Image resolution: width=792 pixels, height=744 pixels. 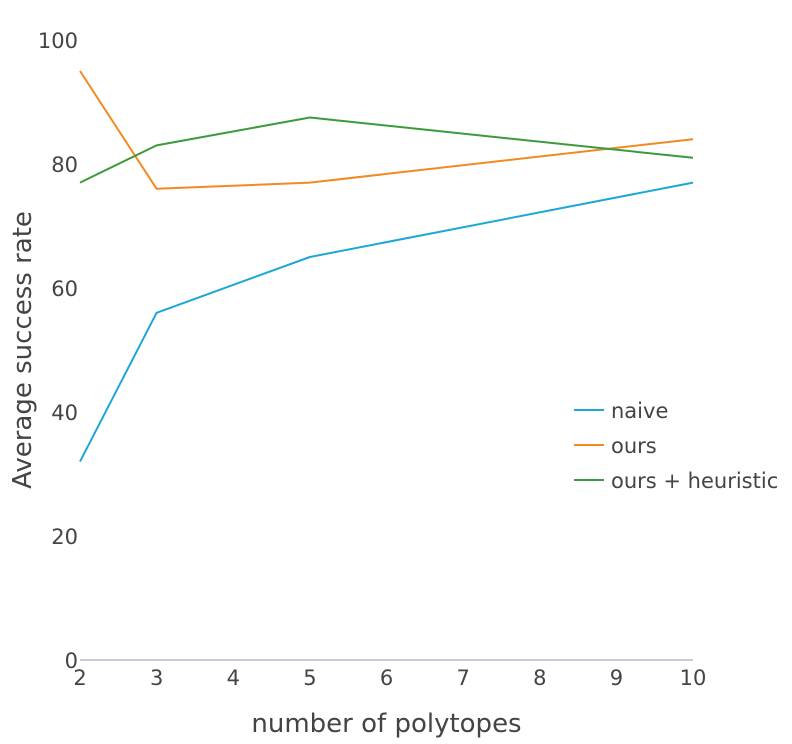 I want to click on x-tick-label: 6, so click(x=386, y=678).